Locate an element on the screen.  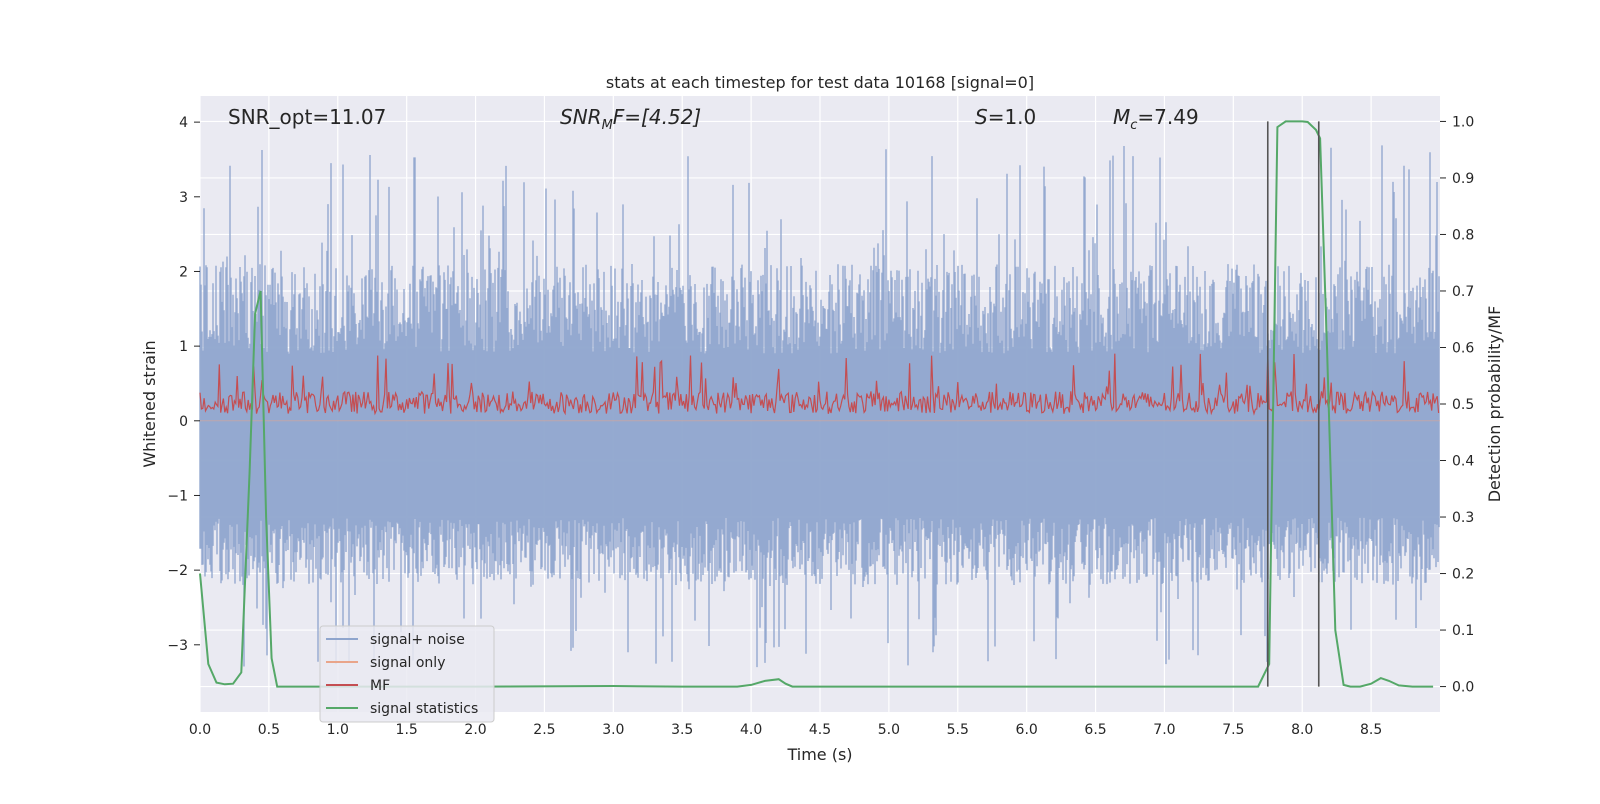
annotation-snr-opt: SNR_opt=11.07 is located at coordinates (307, 117).